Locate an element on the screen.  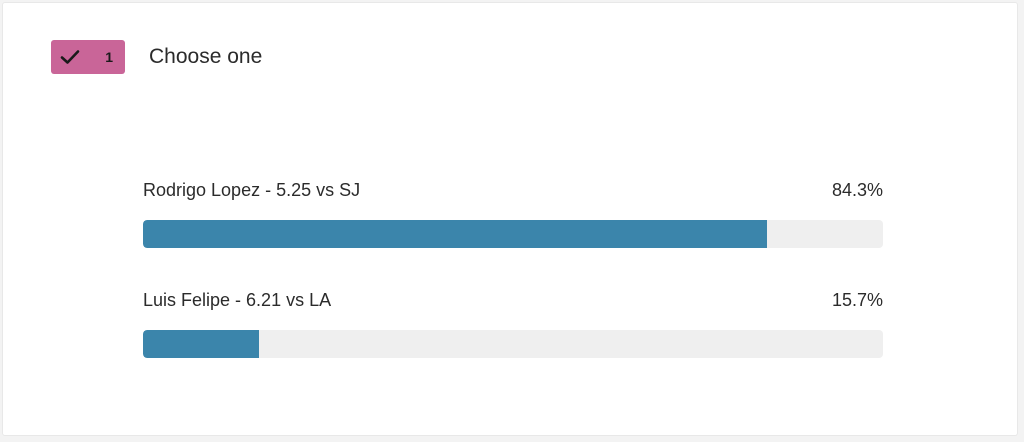
vote-count: 1 is located at coordinates (109, 57).